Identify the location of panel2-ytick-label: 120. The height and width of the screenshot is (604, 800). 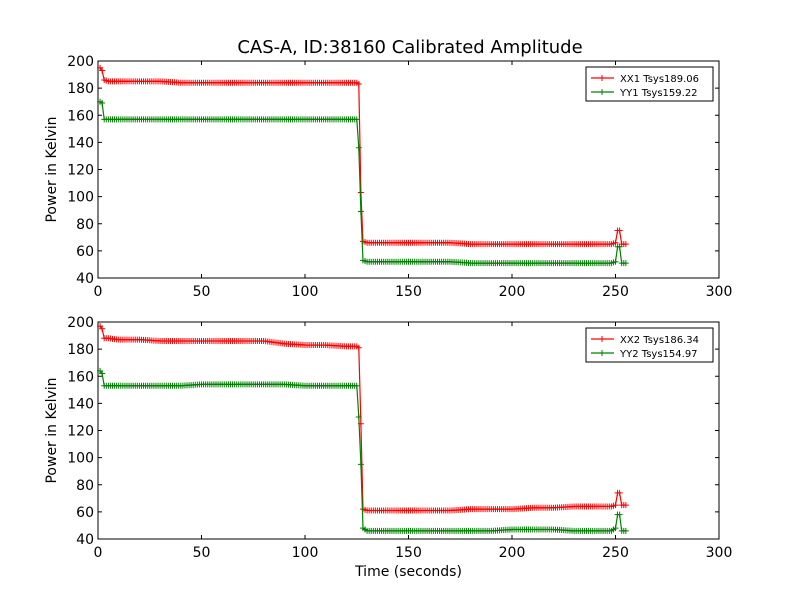
(80, 432).